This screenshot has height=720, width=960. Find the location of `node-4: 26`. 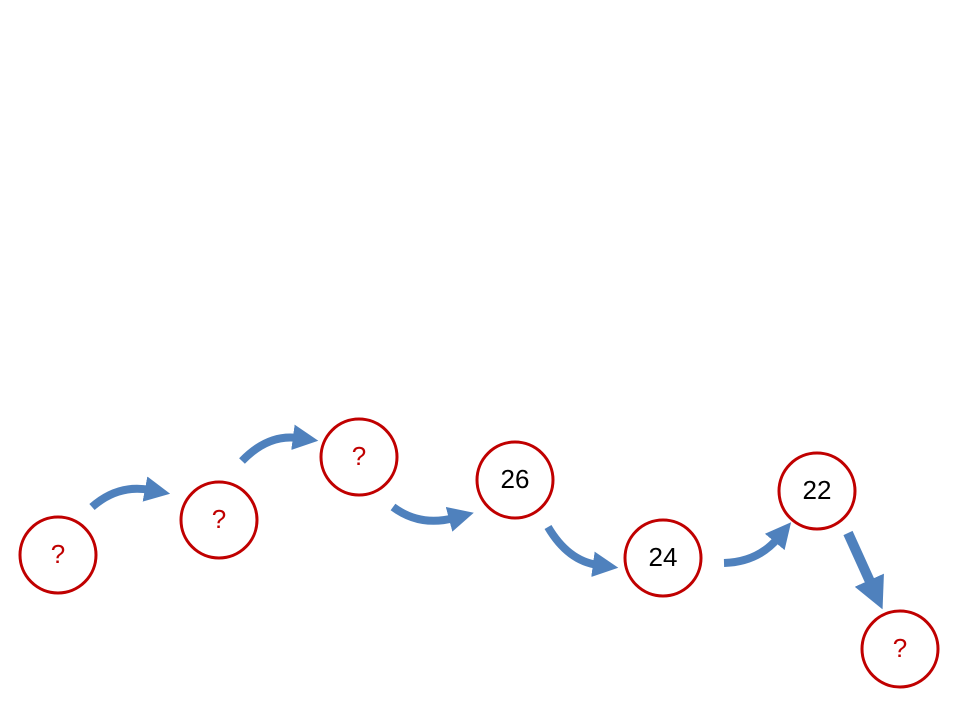

node-4: 26 is located at coordinates (515, 480).